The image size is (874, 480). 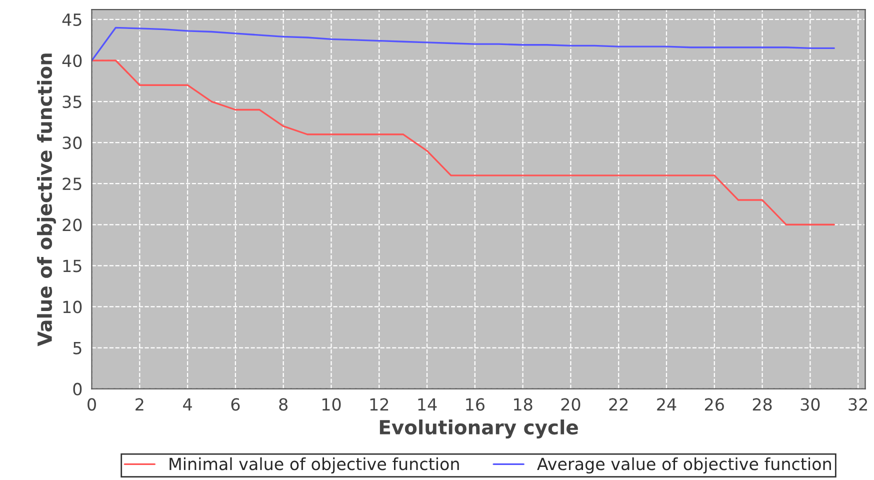 What do you see at coordinates (283, 404) in the screenshot?
I see `x-tick-label: 8` at bounding box center [283, 404].